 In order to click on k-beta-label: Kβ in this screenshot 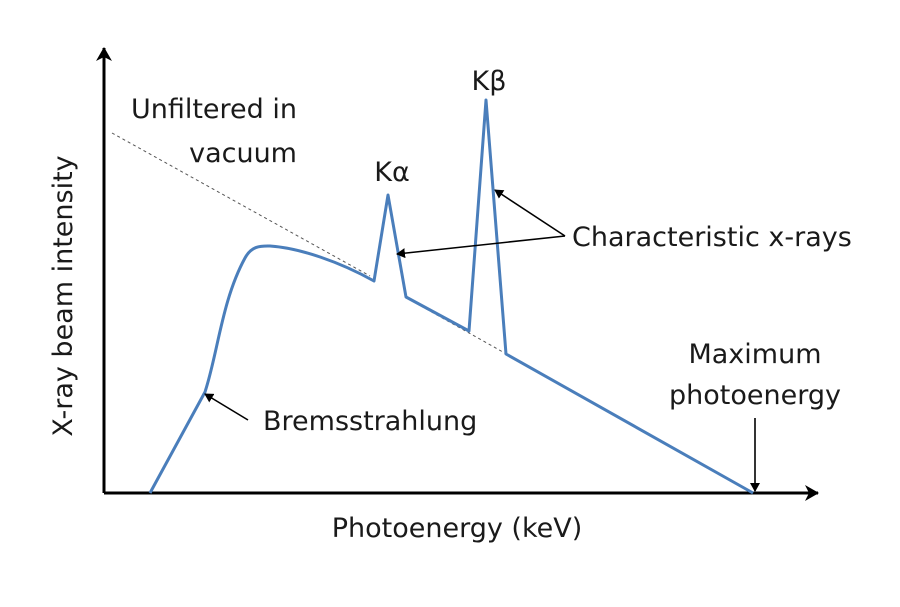, I will do `click(489, 81)`.